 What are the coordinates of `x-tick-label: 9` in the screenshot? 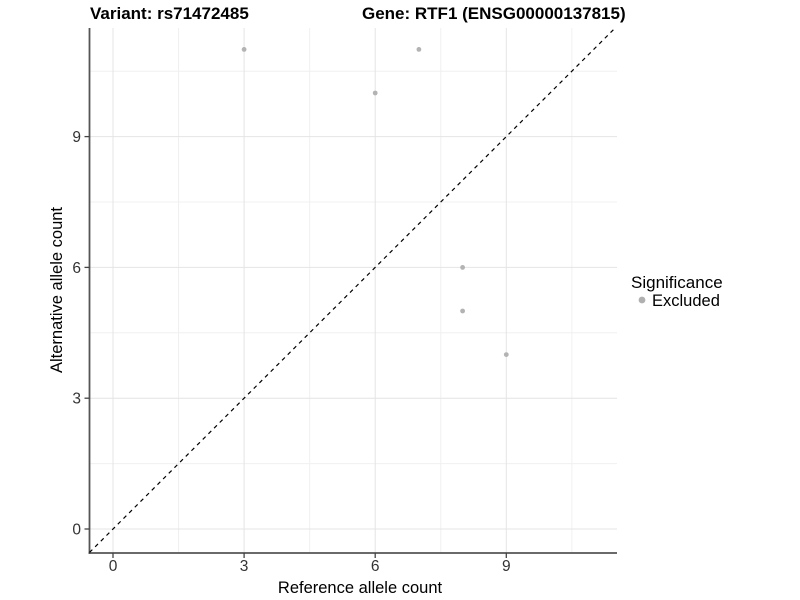 It's located at (506, 566).